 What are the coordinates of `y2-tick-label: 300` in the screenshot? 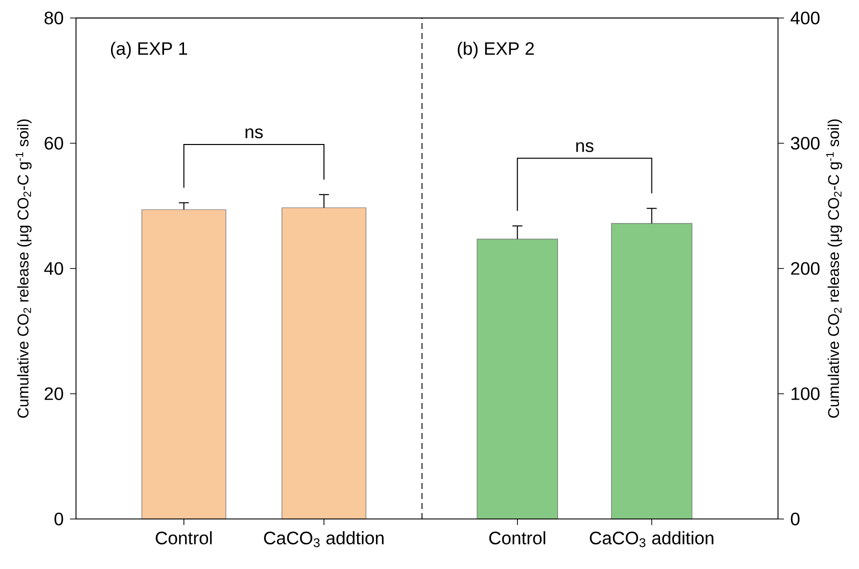 It's located at (805, 143).